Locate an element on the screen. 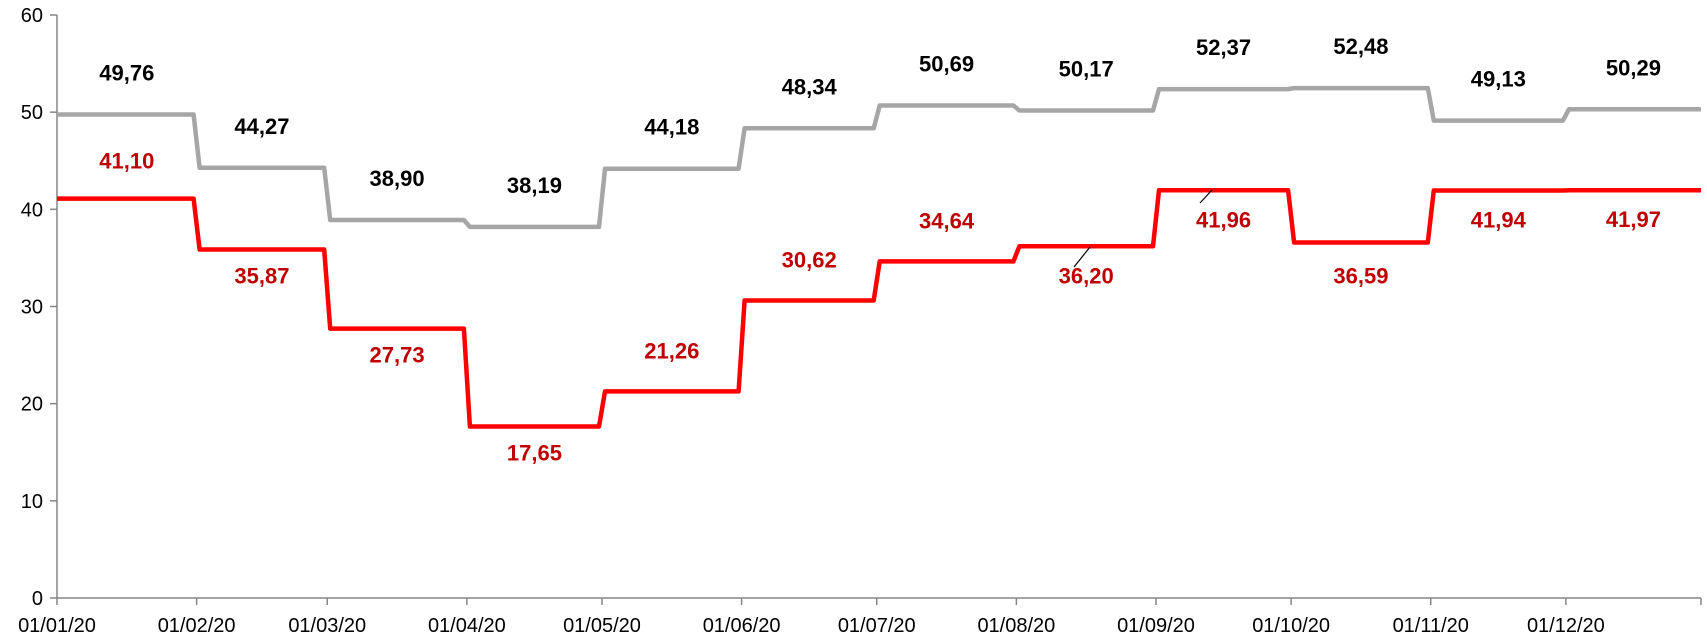  data-label-series-1: 50,17 is located at coordinates (1086, 69).